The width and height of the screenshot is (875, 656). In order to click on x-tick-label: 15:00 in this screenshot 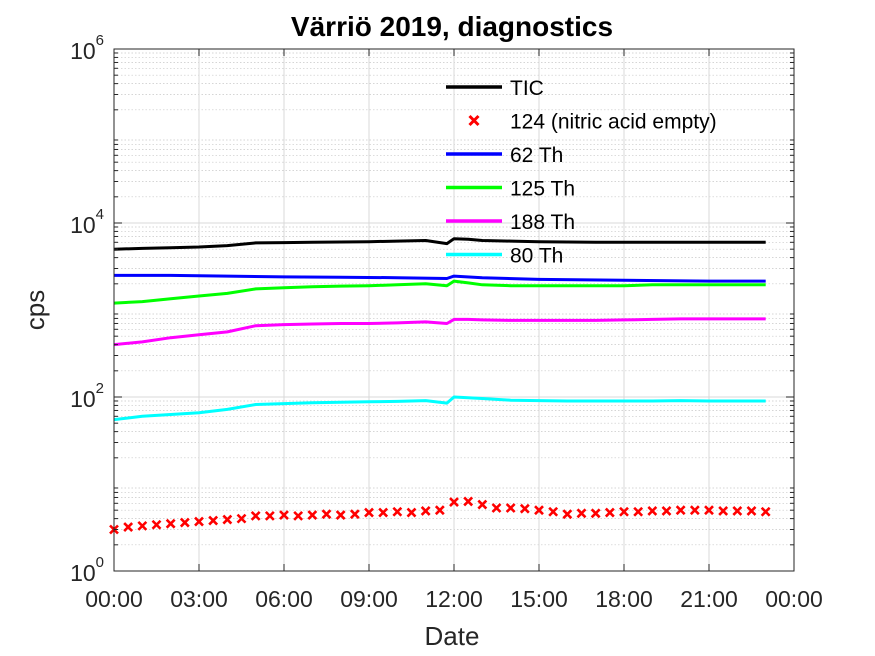, I will do `click(539, 599)`.